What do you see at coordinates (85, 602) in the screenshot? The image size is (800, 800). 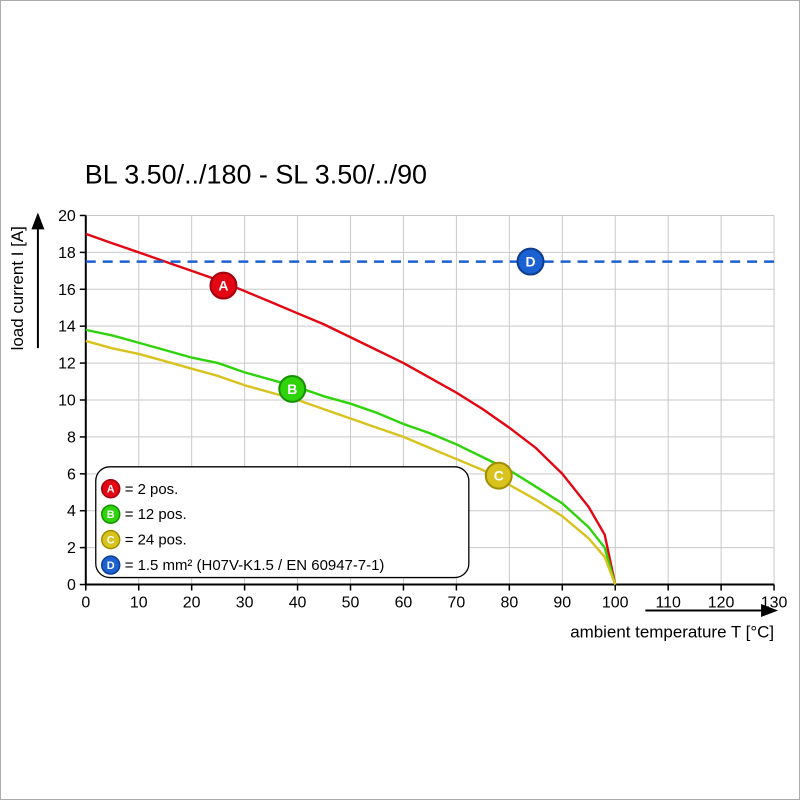 I see `x-tick-label: 0` at bounding box center [85, 602].